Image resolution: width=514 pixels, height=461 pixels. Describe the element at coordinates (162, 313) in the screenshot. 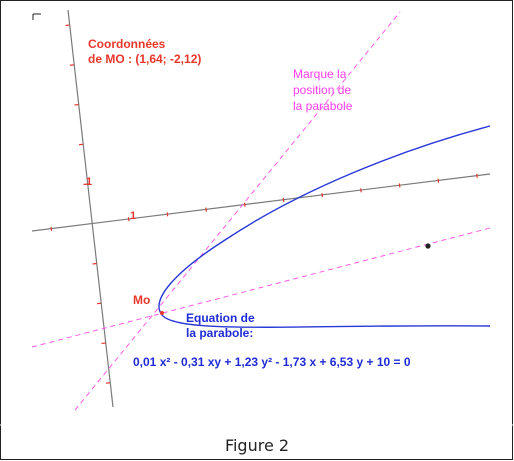

I see `vertex-point-mo` at that location.